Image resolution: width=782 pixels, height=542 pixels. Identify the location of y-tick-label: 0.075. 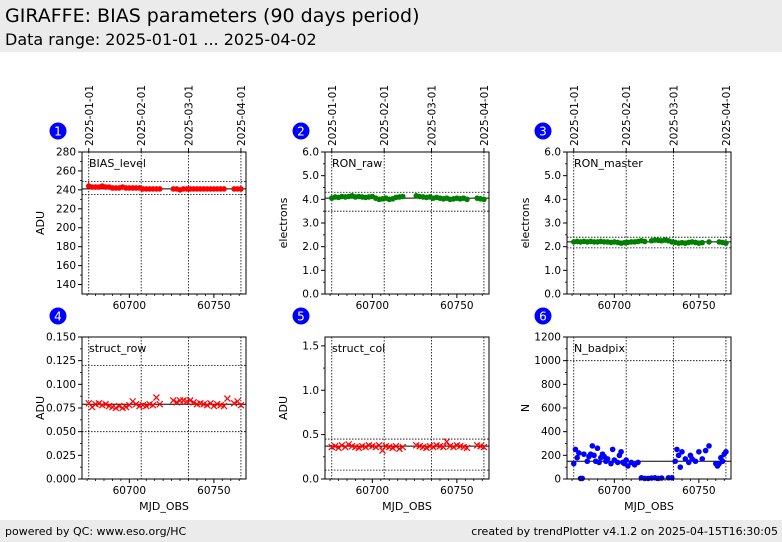
(61, 409).